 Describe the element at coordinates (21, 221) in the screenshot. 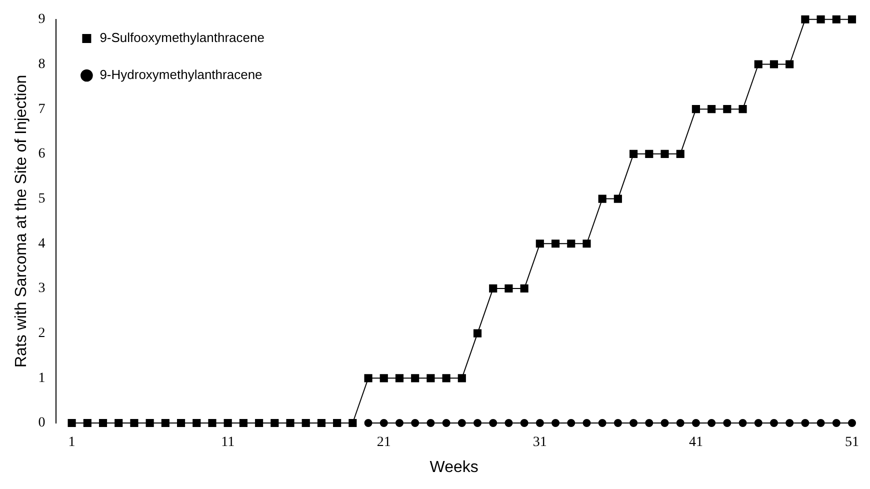

I see `y-axis-title: Rats with Sarcoma at the Site of Injection` at that location.